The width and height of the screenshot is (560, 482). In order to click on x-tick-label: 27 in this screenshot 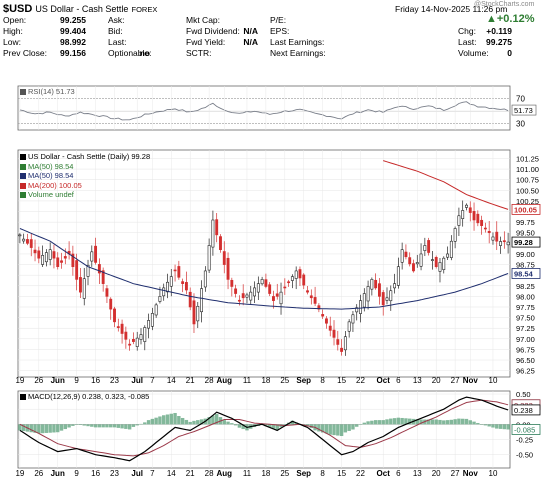, I will do `click(455, 380)`.